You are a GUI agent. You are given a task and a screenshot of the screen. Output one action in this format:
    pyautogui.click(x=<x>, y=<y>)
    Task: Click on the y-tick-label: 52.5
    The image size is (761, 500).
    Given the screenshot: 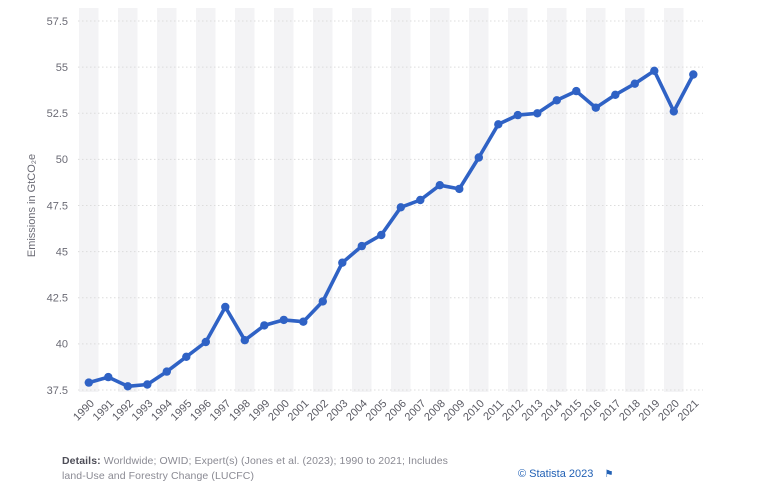 What is the action you would take?
    pyautogui.click(x=57, y=114)
    